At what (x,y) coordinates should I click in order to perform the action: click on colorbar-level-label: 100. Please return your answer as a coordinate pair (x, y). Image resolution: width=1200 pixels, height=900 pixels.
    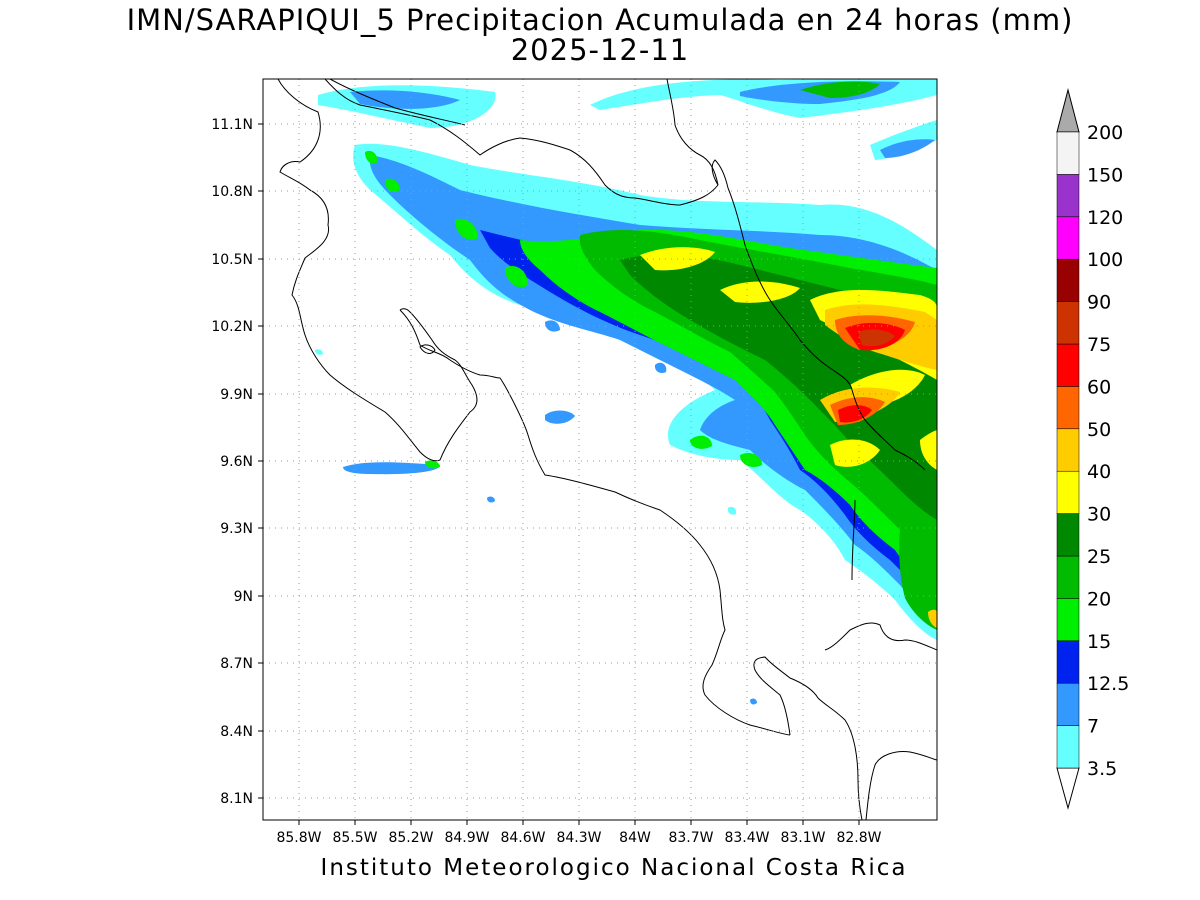
    Looking at the image, I should click on (1105, 260).